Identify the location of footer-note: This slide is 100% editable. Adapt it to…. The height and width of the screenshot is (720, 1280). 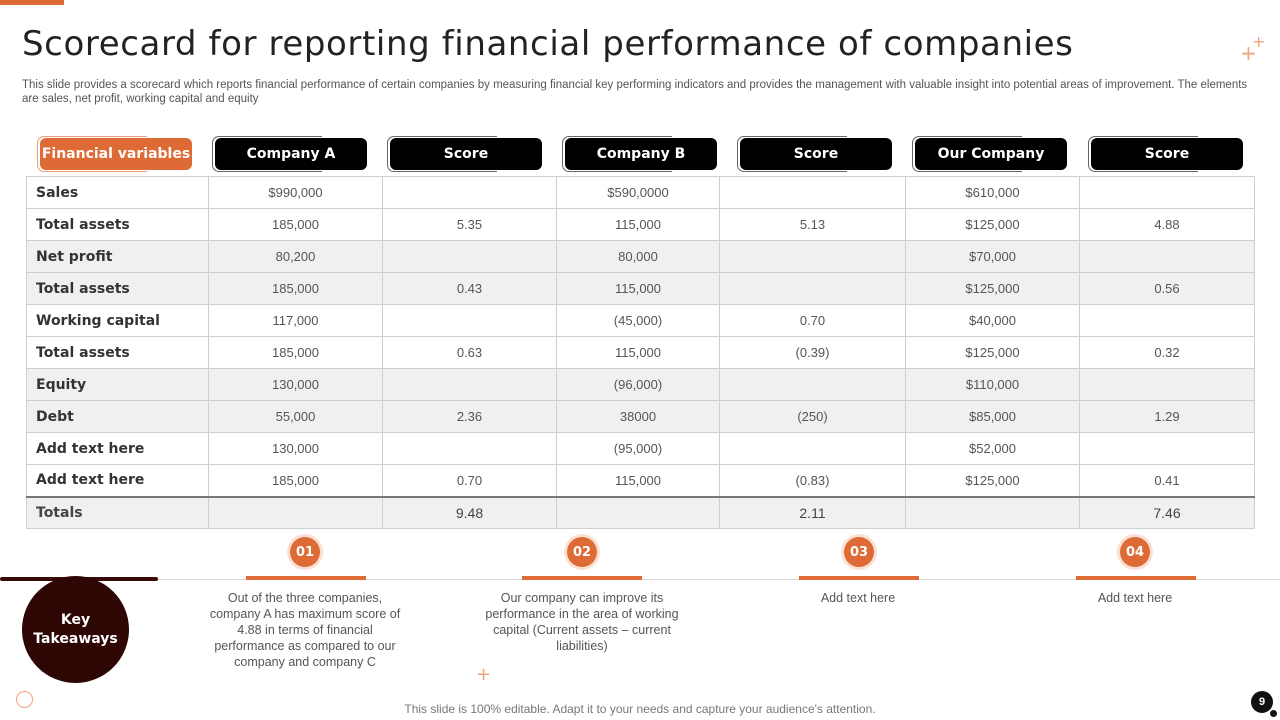
(640, 709).